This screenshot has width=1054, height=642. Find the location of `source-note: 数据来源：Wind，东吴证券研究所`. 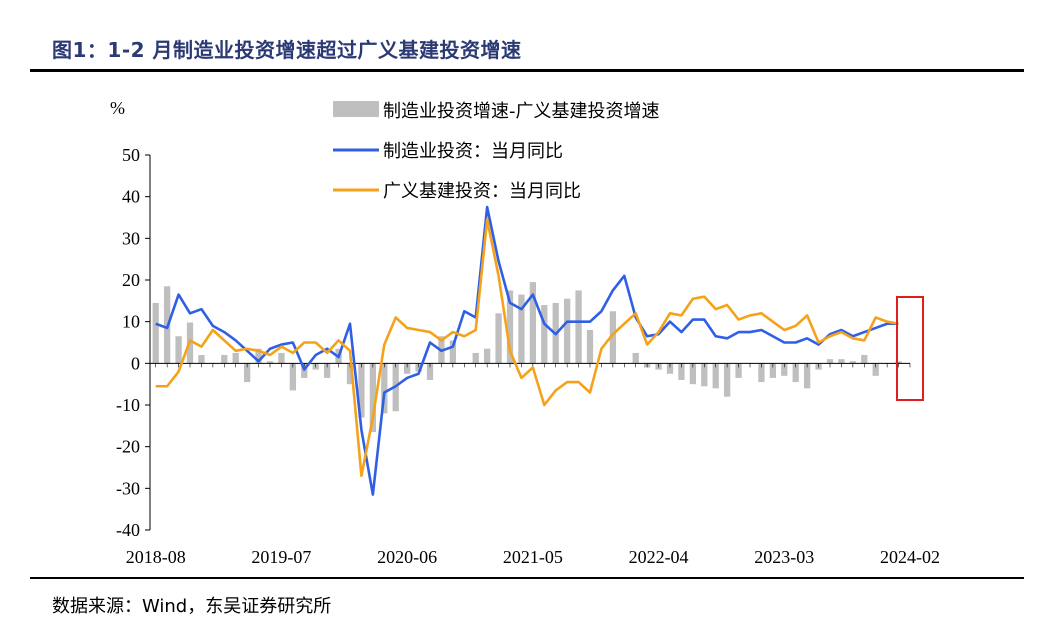

source-note: 数据来源：Wind，东吴证券研究所 is located at coordinates (192, 606).